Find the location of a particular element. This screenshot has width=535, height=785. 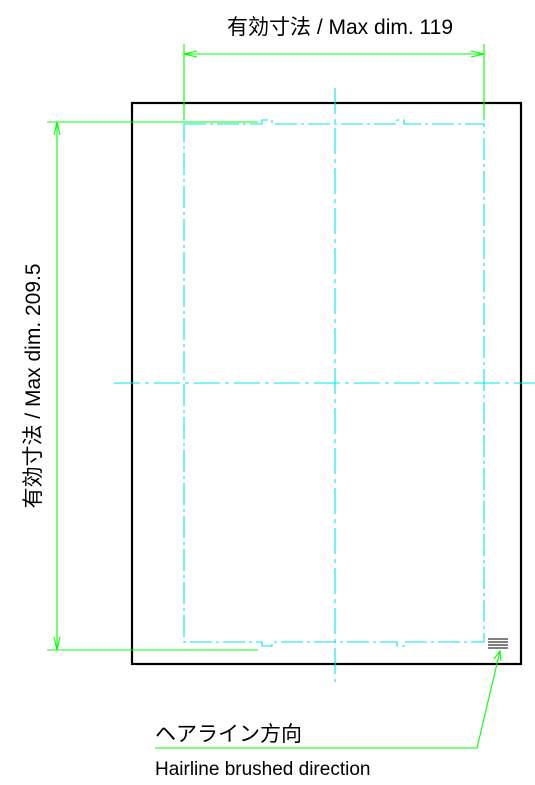

width-dimension is located at coordinates (334, 82).